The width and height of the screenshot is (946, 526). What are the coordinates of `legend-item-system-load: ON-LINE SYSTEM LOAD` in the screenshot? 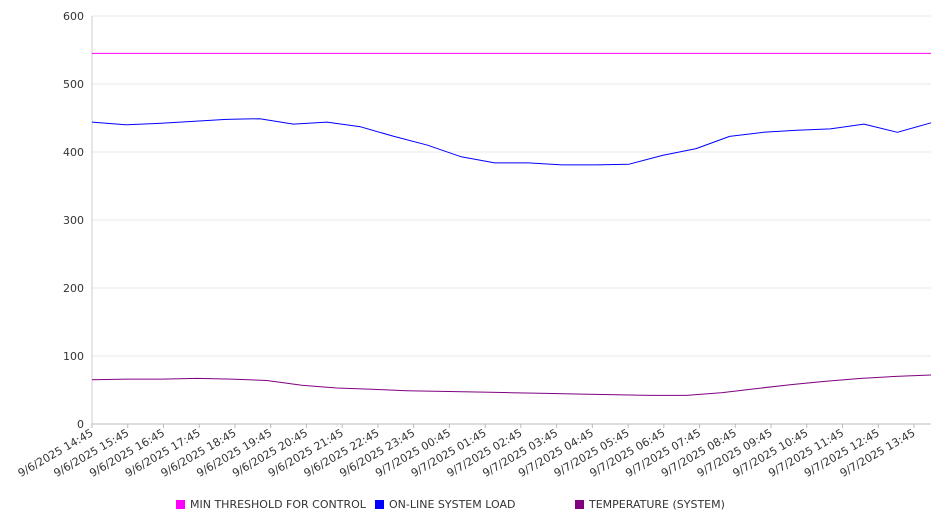 It's located at (445, 504).